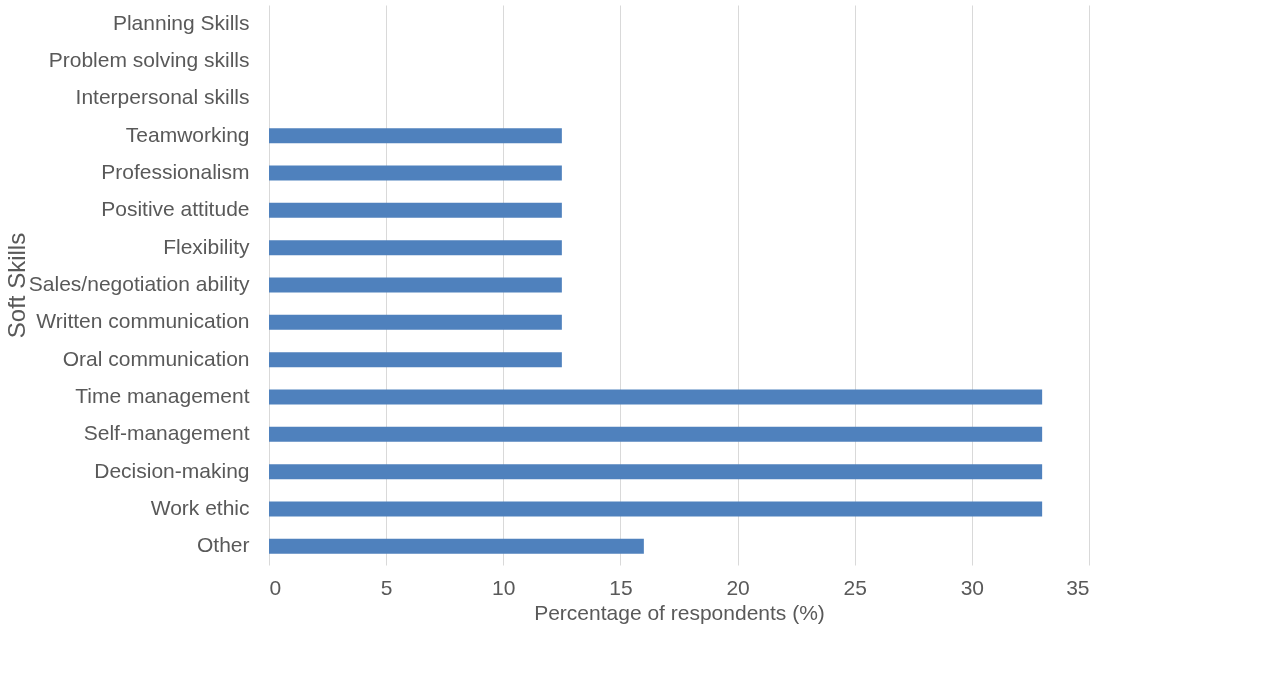 The image size is (1269, 687). What do you see at coordinates (275, 587) in the screenshot?
I see `x-tick-label: 0` at bounding box center [275, 587].